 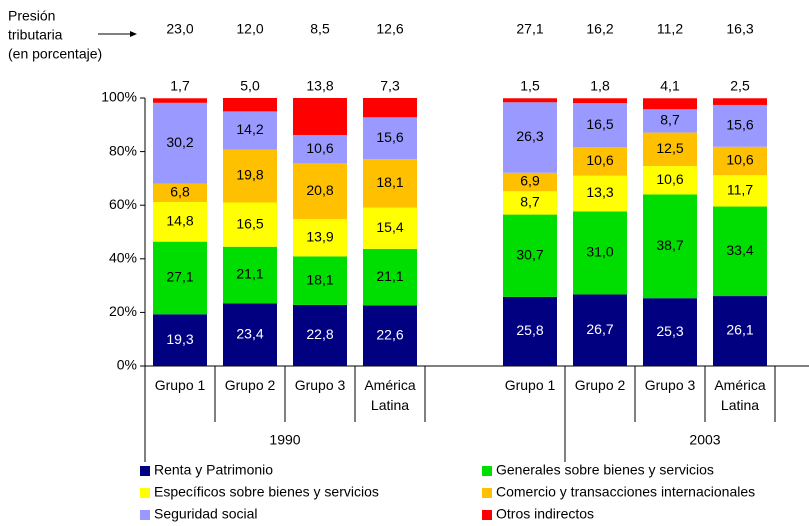 I want to click on x-tick-label: Grupo 3, so click(x=320, y=385).